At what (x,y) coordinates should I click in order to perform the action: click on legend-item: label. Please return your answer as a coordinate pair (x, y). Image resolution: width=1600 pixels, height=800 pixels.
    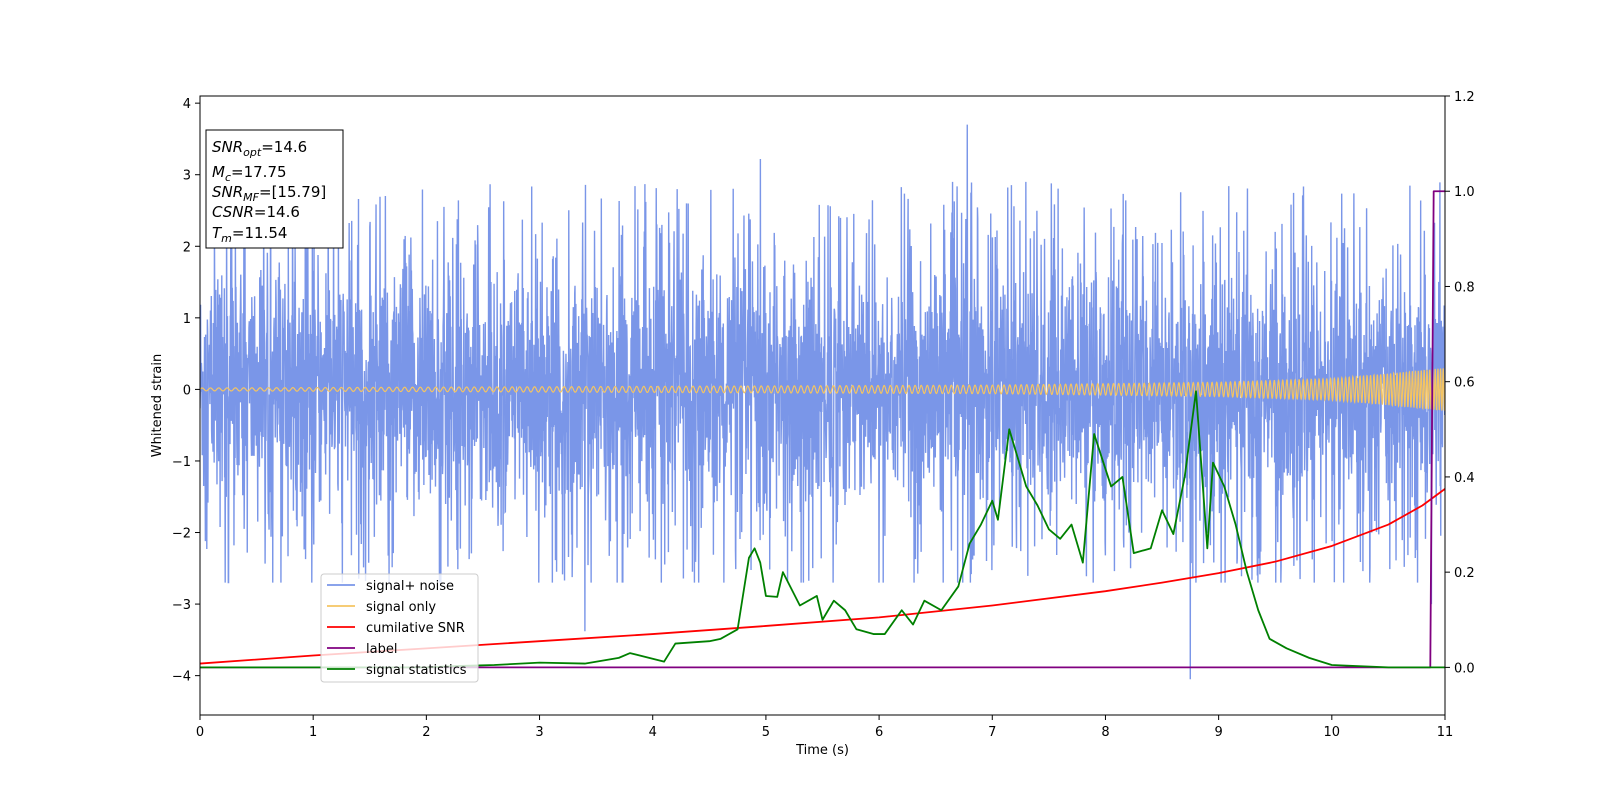
    Looking at the image, I should click on (362, 649).